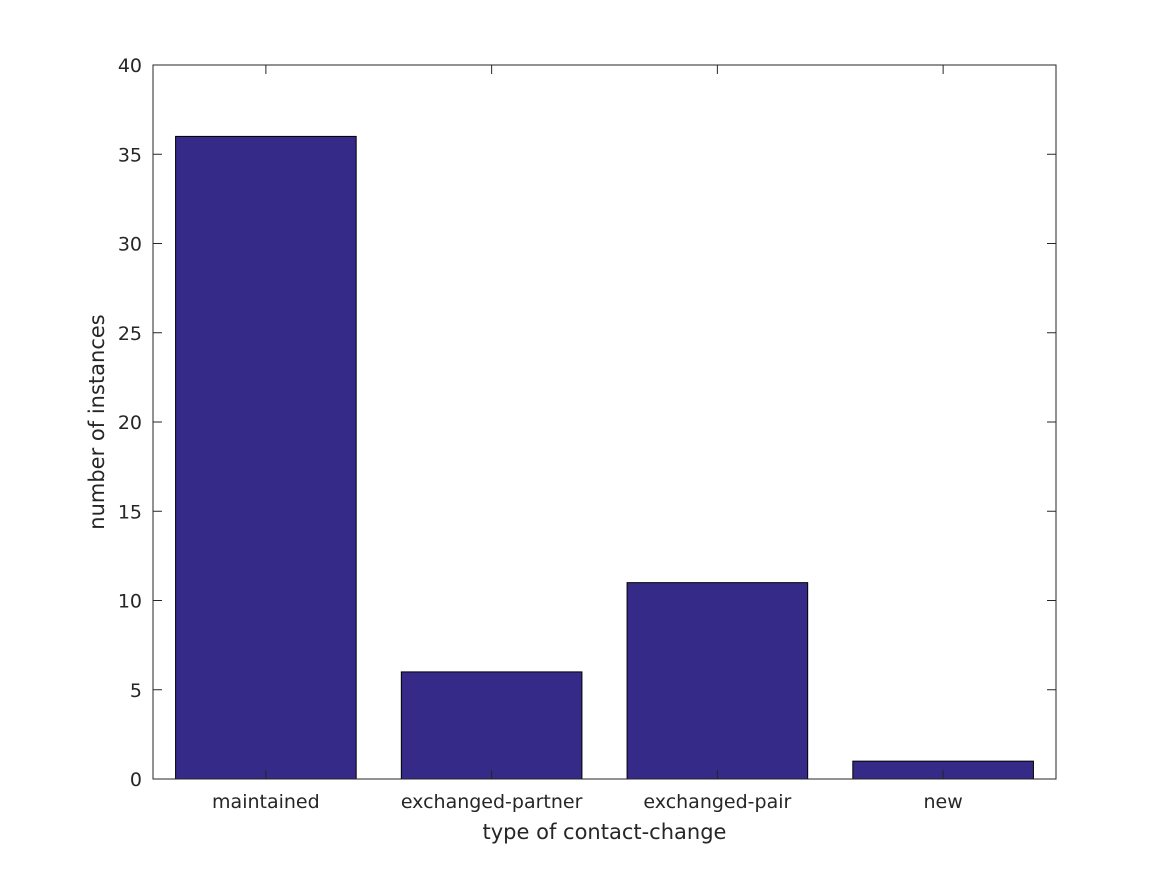 This screenshot has height=879, width=1167. What do you see at coordinates (492, 802) in the screenshot?
I see `x-tick-label: exchanged-partner` at bounding box center [492, 802].